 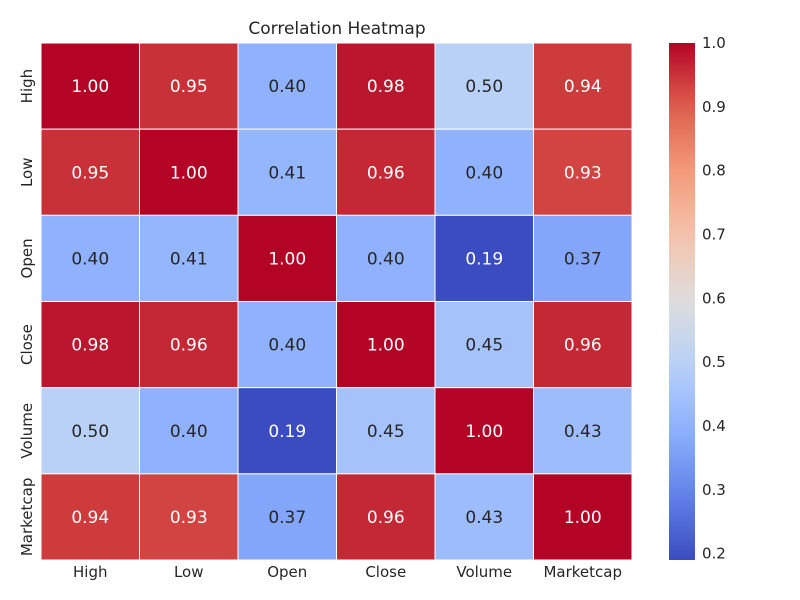 I want to click on chart-title: Correlation Heatmap, so click(x=336, y=29).